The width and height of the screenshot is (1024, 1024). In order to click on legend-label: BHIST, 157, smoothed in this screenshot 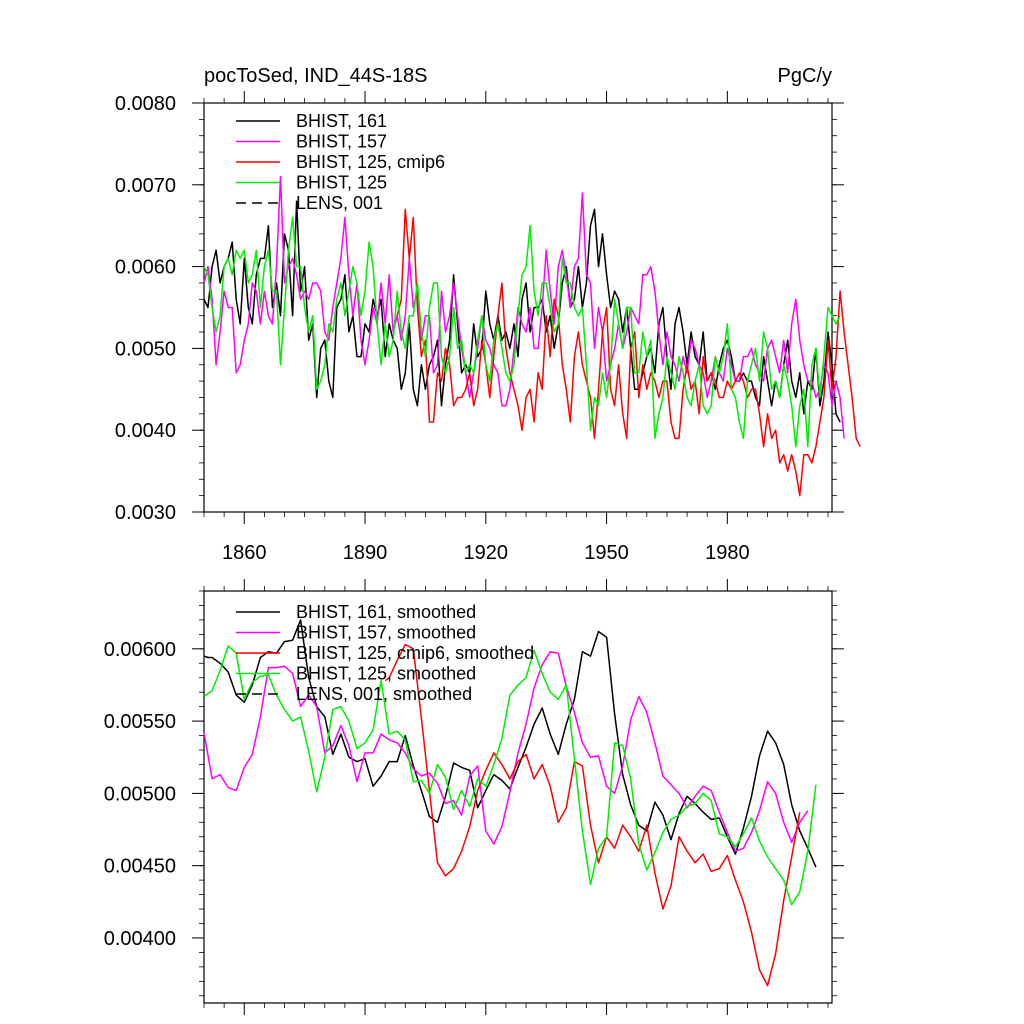, I will do `click(386, 633)`.